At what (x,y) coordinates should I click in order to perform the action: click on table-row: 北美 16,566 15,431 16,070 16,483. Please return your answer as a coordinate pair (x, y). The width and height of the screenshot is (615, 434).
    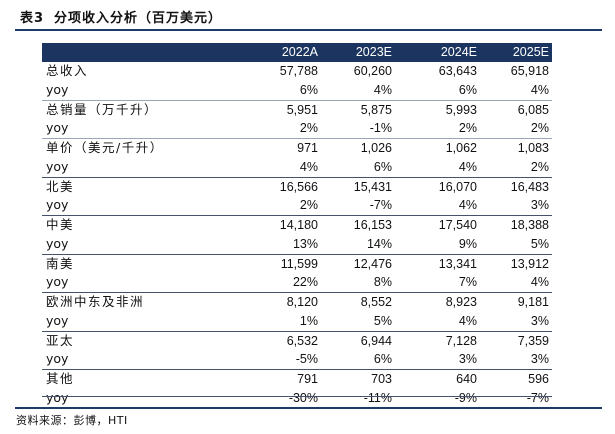
    Looking at the image, I should click on (297, 186).